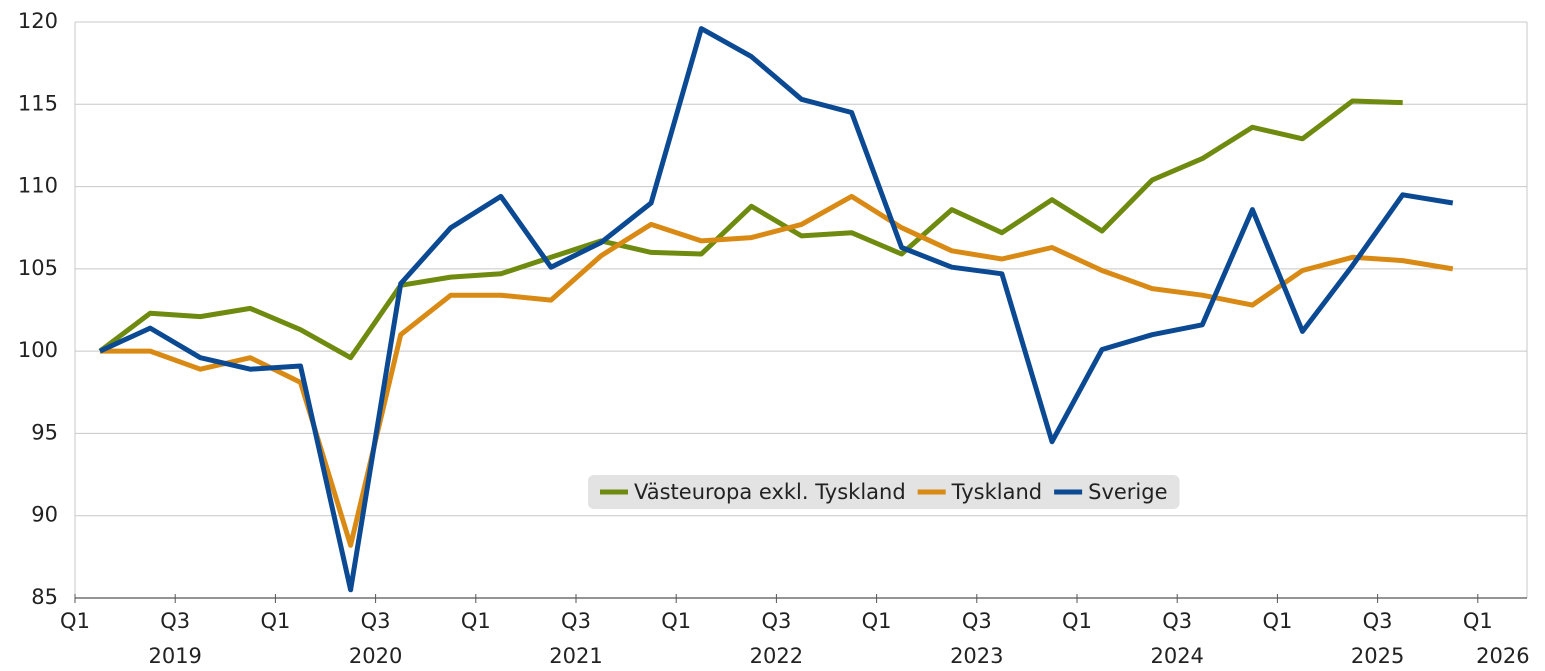 This screenshot has width=1545, height=671. What do you see at coordinates (44, 515) in the screenshot?
I see `y-tick-label: 90` at bounding box center [44, 515].